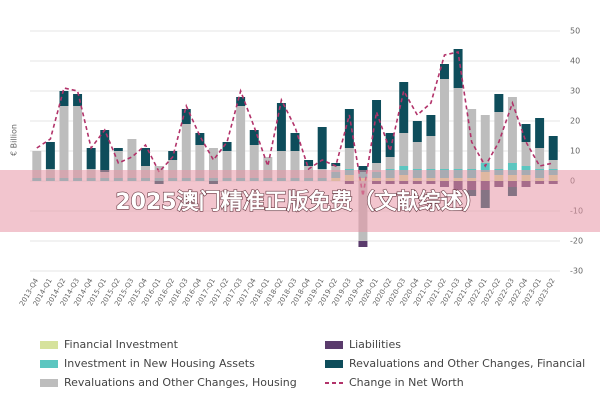  What do you see at coordinates (575, 91) in the screenshot?
I see `y-tick-label: 30` at bounding box center [575, 91].